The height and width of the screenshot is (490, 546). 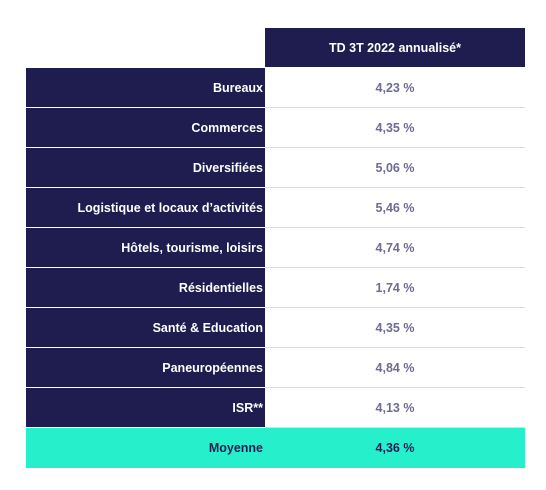 What do you see at coordinates (145, 88) in the screenshot?
I see `row-label: Bureaux` at bounding box center [145, 88].